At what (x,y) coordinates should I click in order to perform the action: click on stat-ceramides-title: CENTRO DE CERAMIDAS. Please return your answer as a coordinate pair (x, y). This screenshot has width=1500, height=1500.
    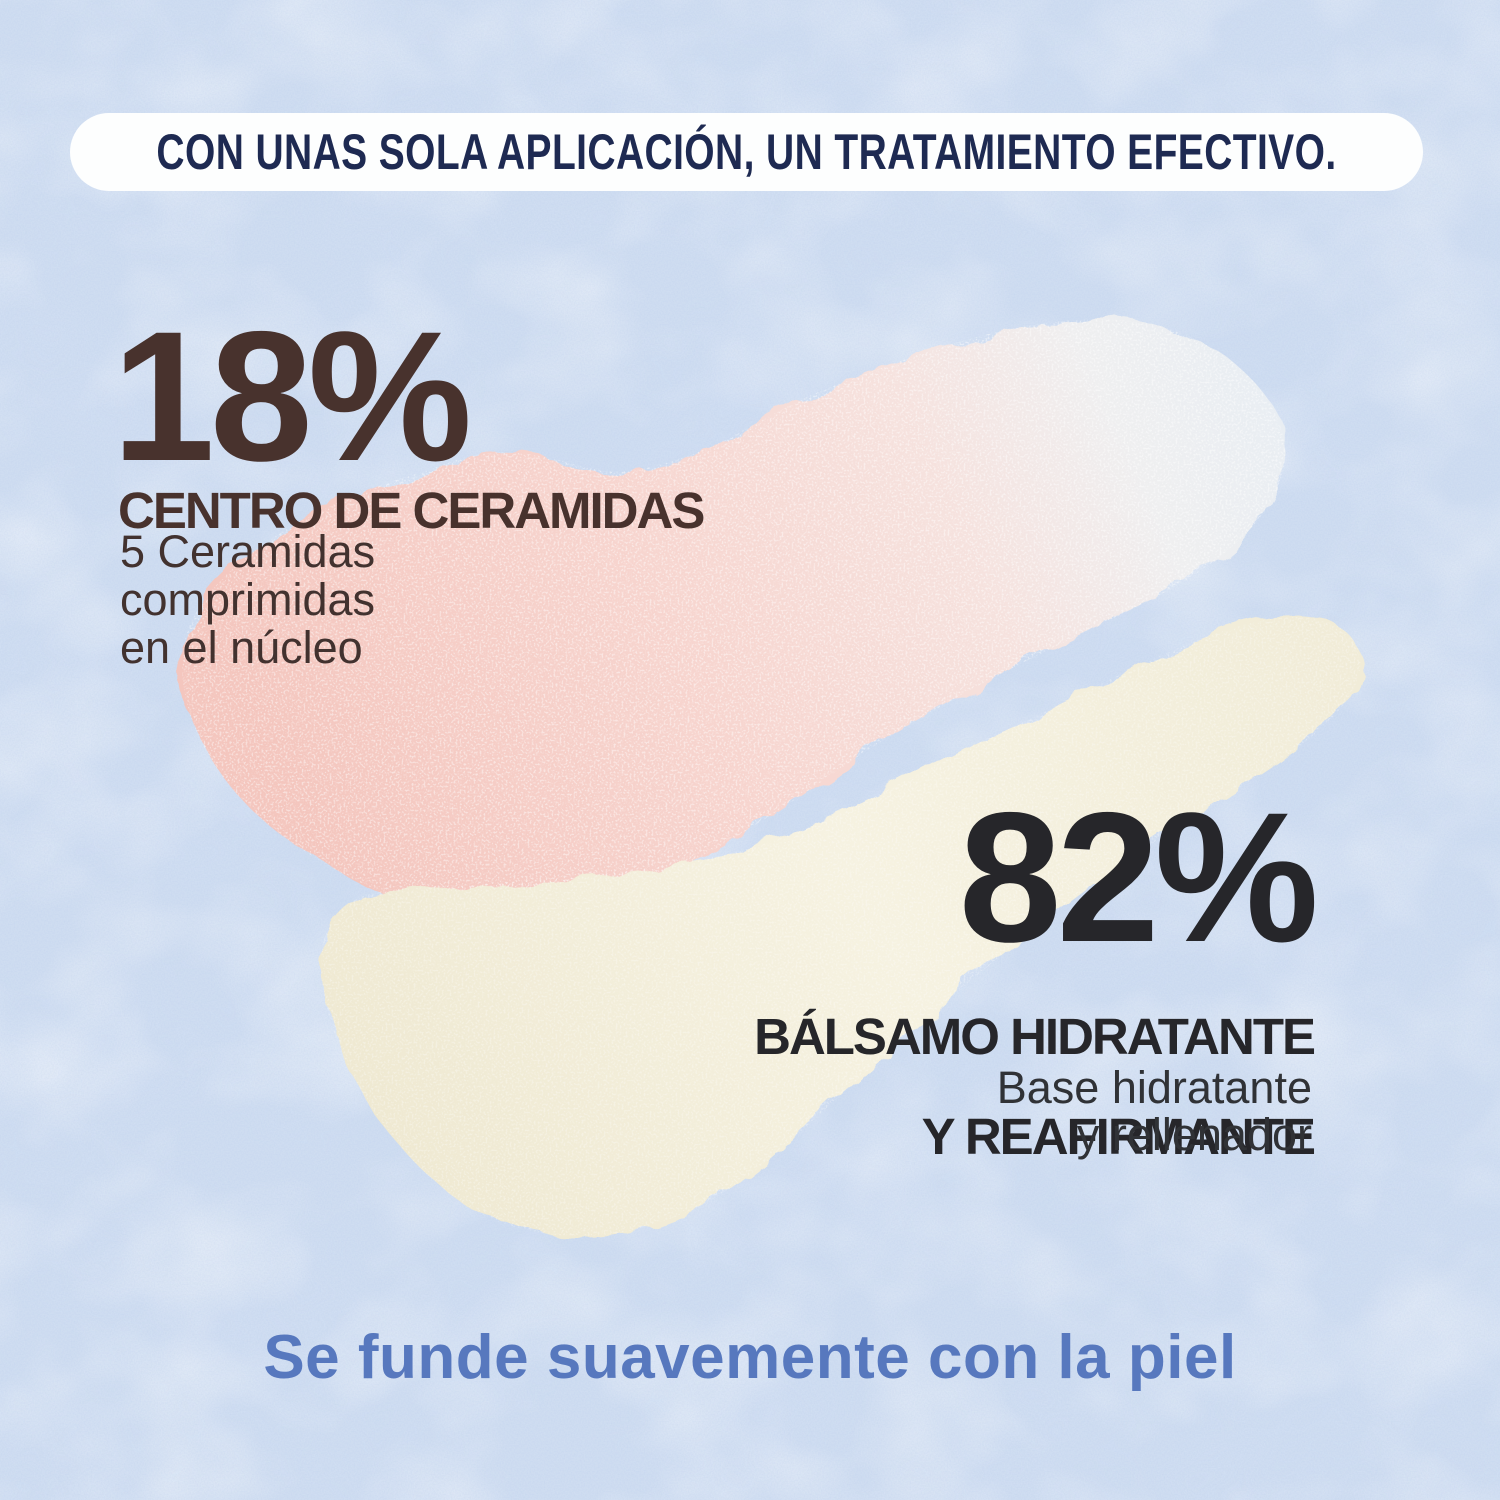
    Looking at the image, I should click on (411, 510).